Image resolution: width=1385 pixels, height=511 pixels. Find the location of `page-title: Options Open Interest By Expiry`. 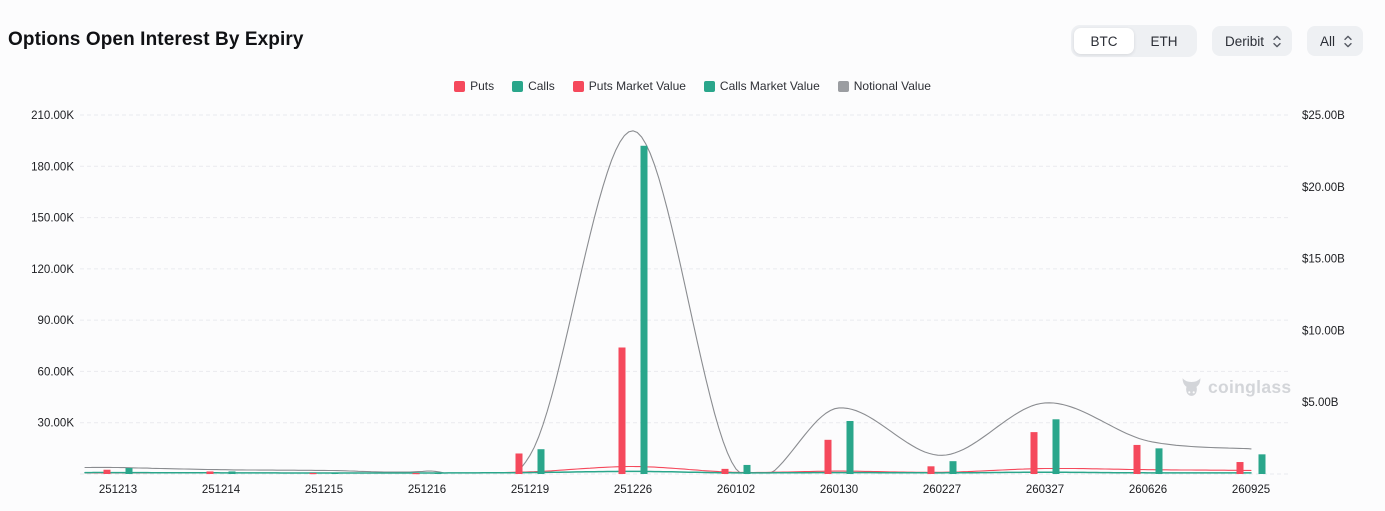

page-title: Options Open Interest By Expiry is located at coordinates (156, 39).